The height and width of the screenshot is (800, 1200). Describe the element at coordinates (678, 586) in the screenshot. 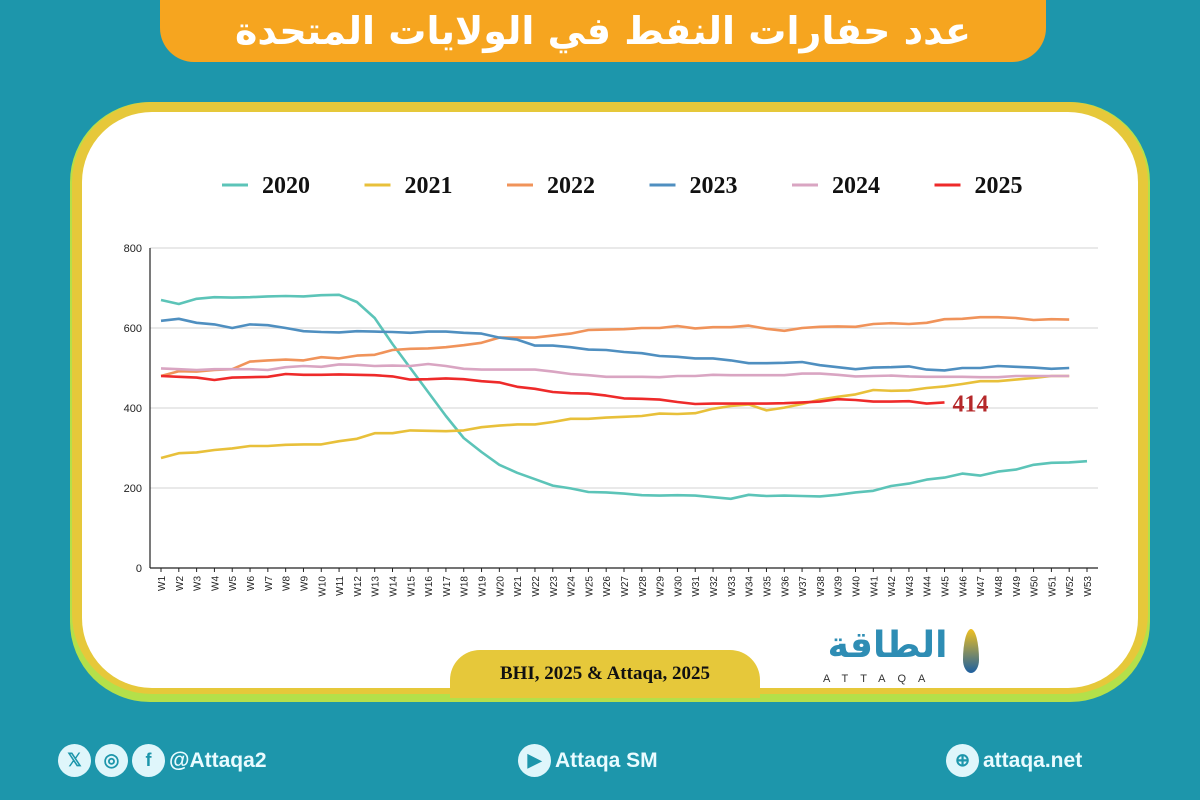

I see `x-tick-label: W30` at that location.